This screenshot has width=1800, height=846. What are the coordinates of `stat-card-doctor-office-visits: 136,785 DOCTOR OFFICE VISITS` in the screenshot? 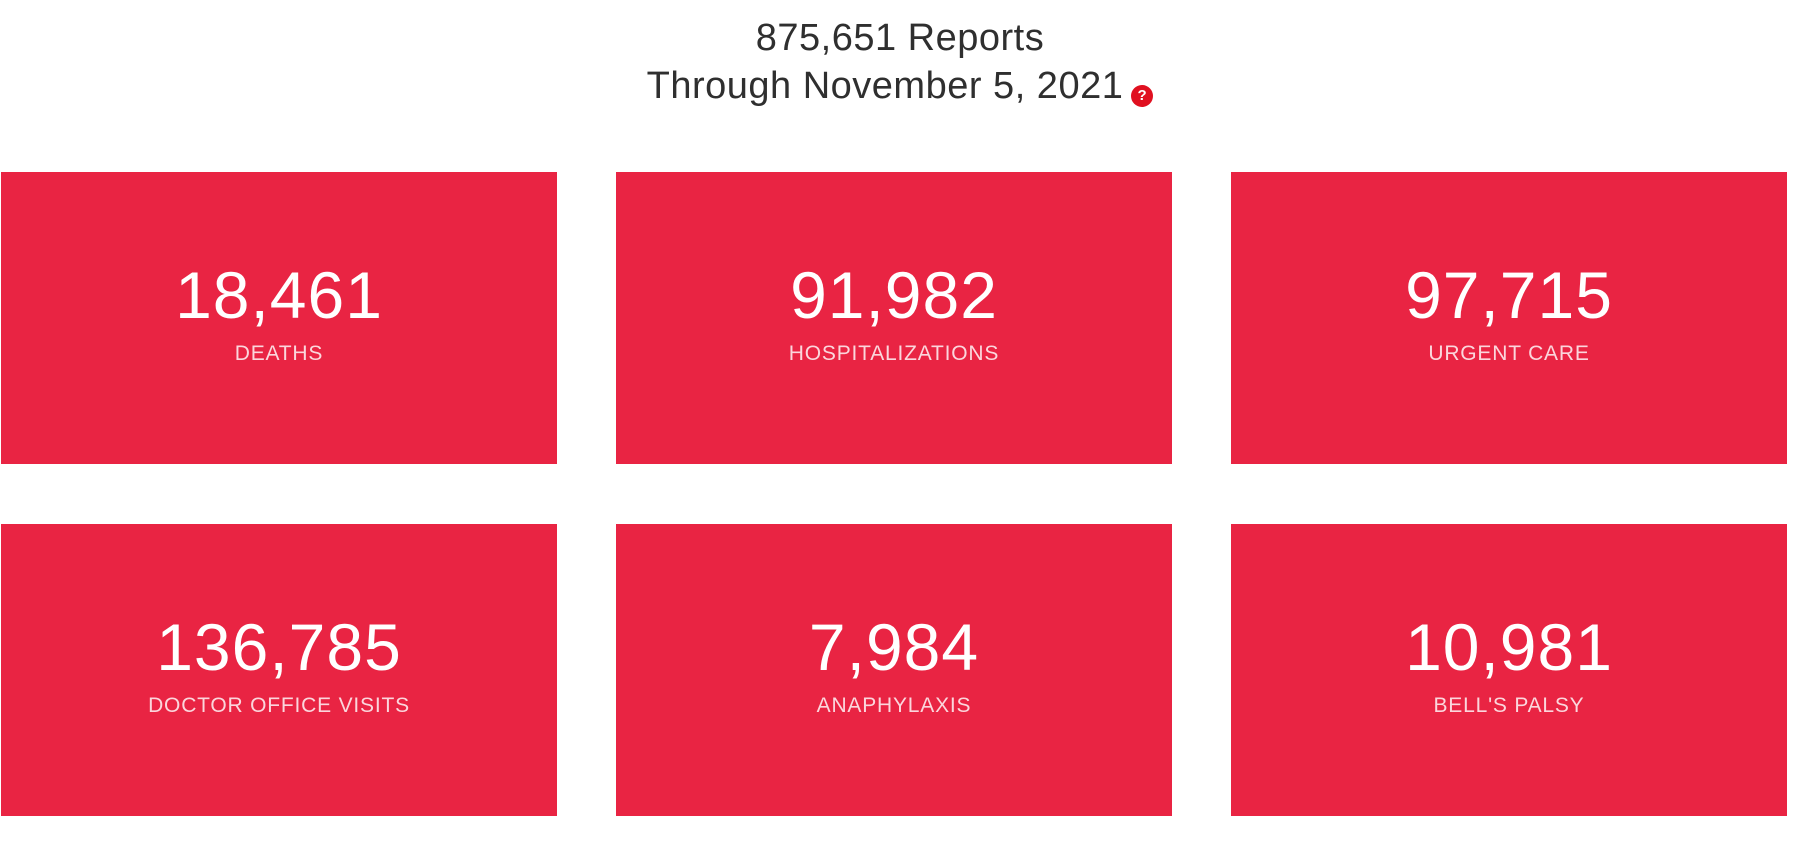 It's located at (279, 670).